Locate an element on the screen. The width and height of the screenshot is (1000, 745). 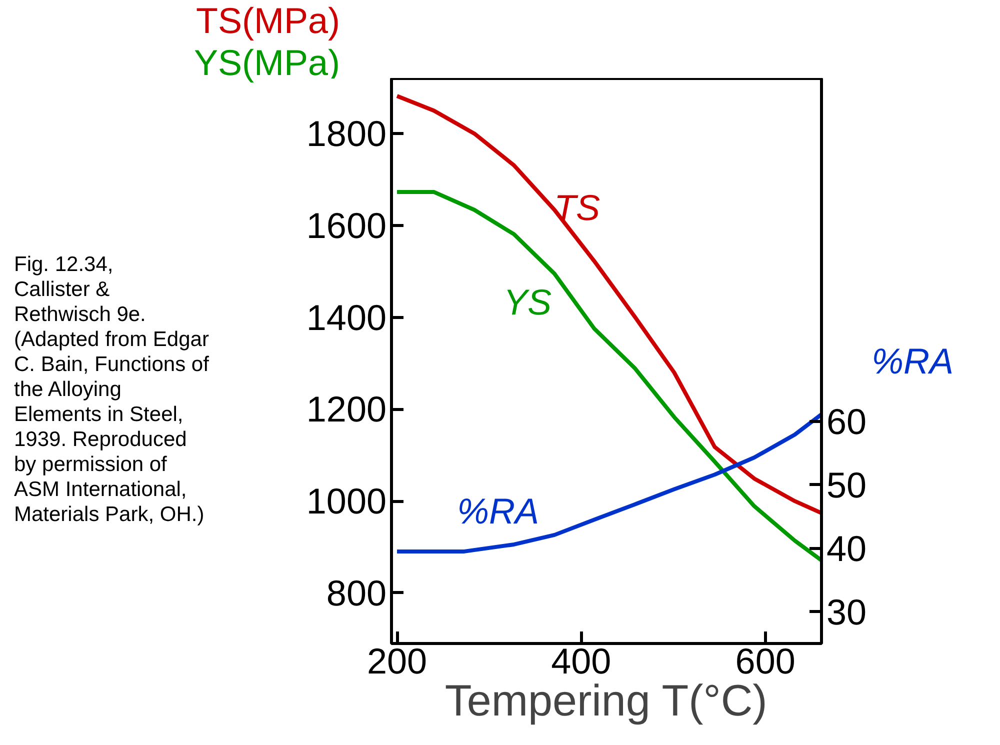
series-label: TS is located at coordinates (577, 207).